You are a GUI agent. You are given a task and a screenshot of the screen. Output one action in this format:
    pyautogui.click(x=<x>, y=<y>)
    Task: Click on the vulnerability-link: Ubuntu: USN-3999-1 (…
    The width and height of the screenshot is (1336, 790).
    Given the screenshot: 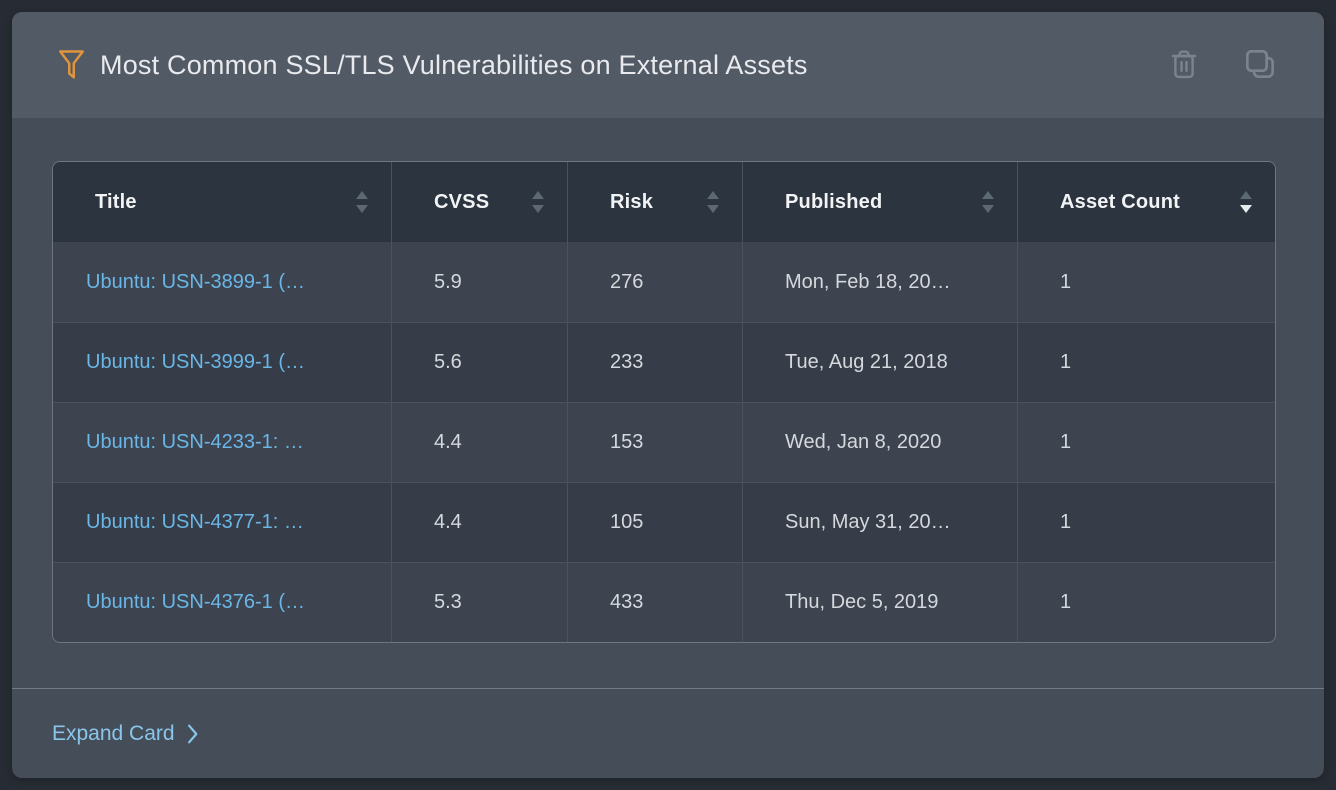 What is the action you would take?
    pyautogui.click(x=195, y=362)
    